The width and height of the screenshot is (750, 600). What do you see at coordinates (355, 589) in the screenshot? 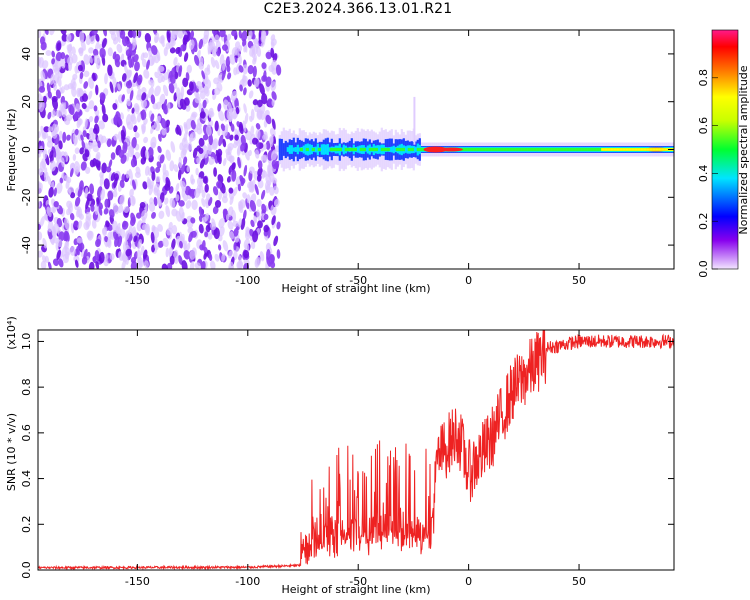
I see `snr-xlabel: Height of straight line (km)` at bounding box center [355, 589].